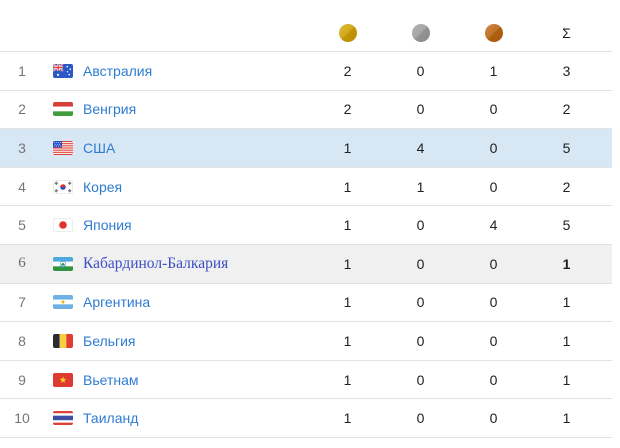  What do you see at coordinates (566, 70) in the screenshot?
I see `total-count: 3` at bounding box center [566, 70].